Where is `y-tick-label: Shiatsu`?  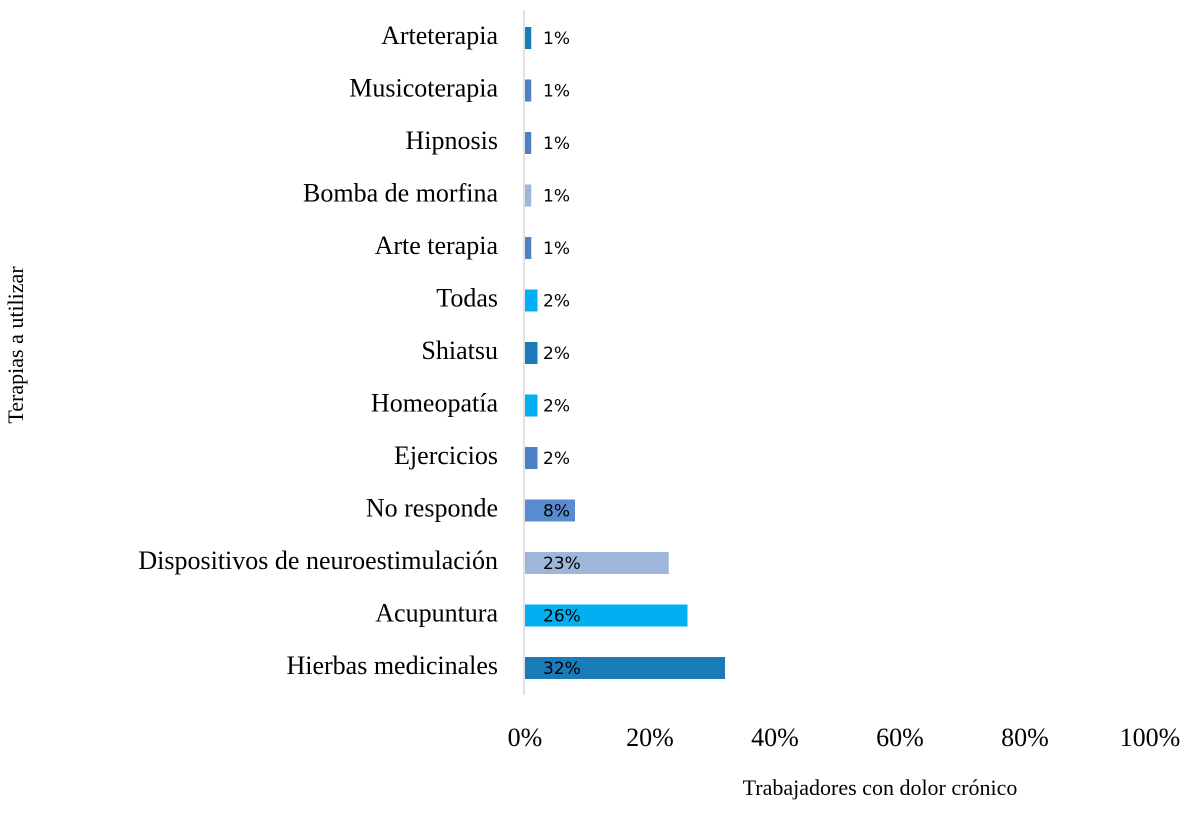 y-tick-label: Shiatsu is located at coordinates (459, 350).